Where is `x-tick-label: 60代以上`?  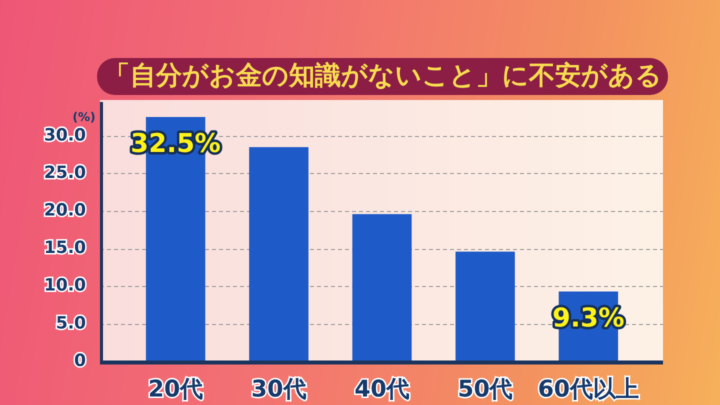
x-tick-label: 60代以上 is located at coordinates (588, 389).